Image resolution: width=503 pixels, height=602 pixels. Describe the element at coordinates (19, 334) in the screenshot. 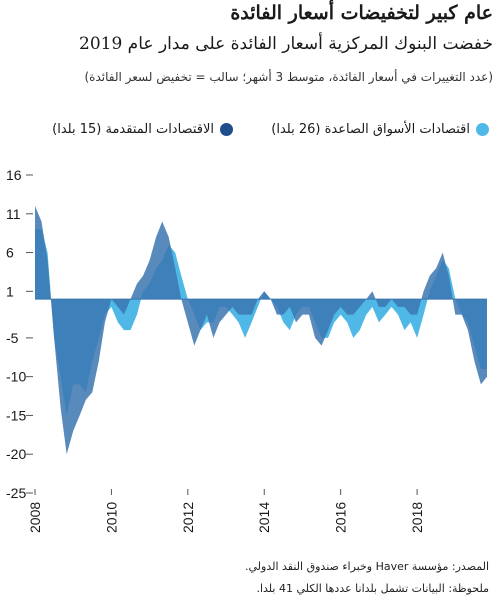

I see `y-axis: 16 11 6 1 -5 -10 -15 -20 -25` at that location.